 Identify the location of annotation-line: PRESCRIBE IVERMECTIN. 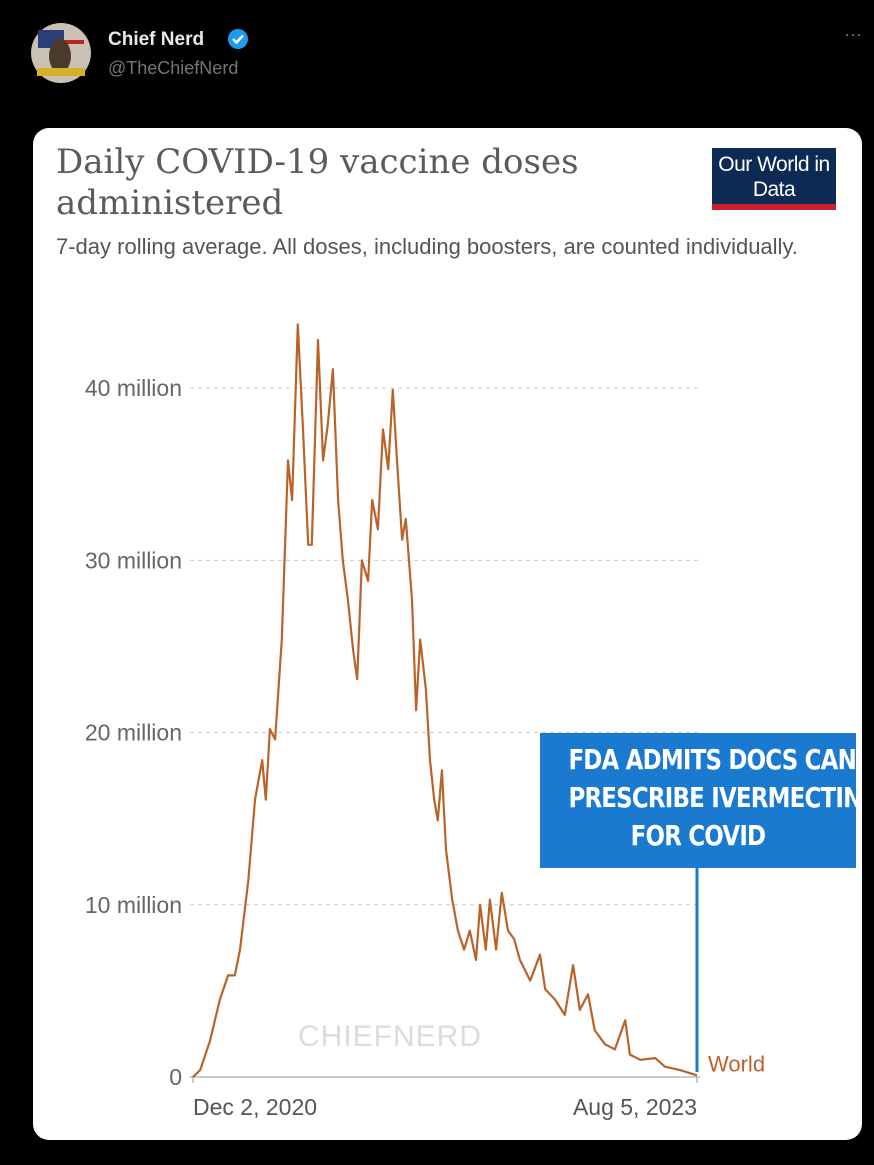
(715, 797).